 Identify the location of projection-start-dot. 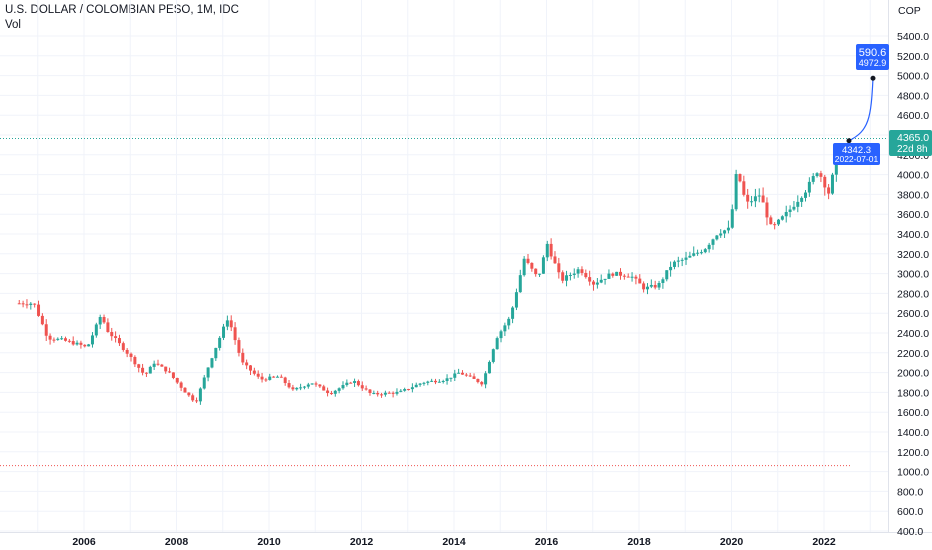
(849, 141).